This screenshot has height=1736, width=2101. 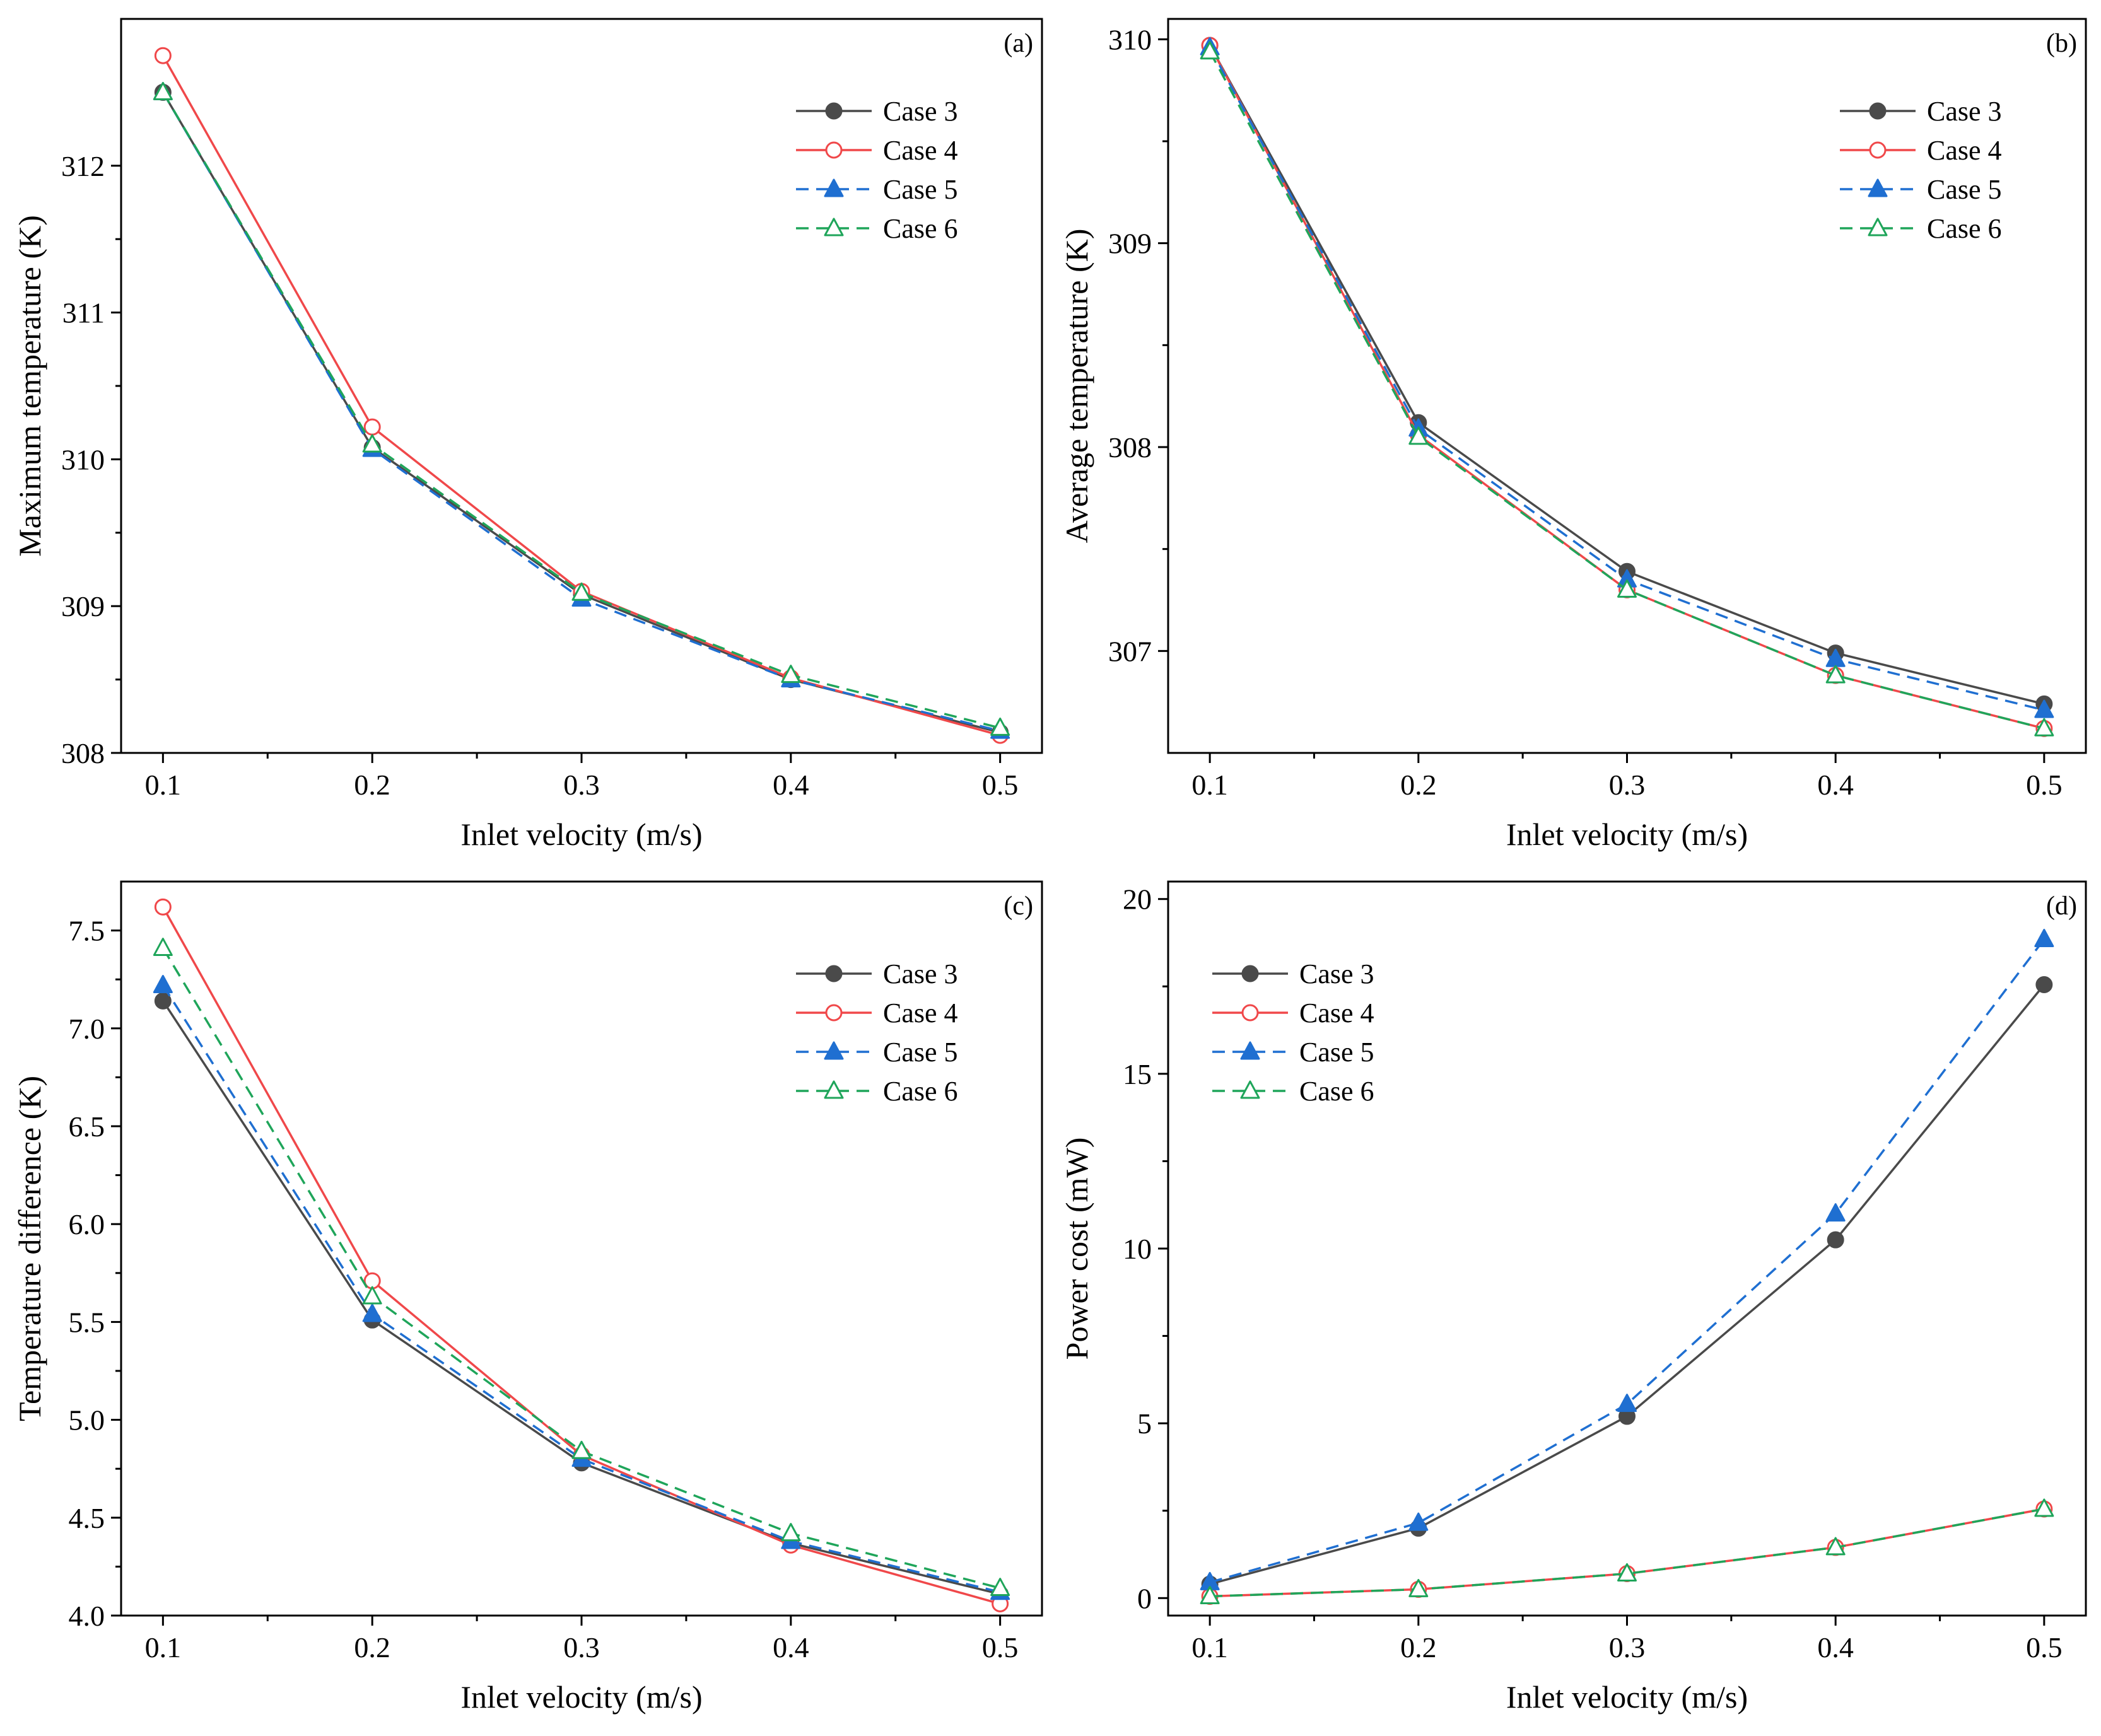 What do you see at coordinates (83, 313) in the screenshot?
I see `y-tick-label: 311` at bounding box center [83, 313].